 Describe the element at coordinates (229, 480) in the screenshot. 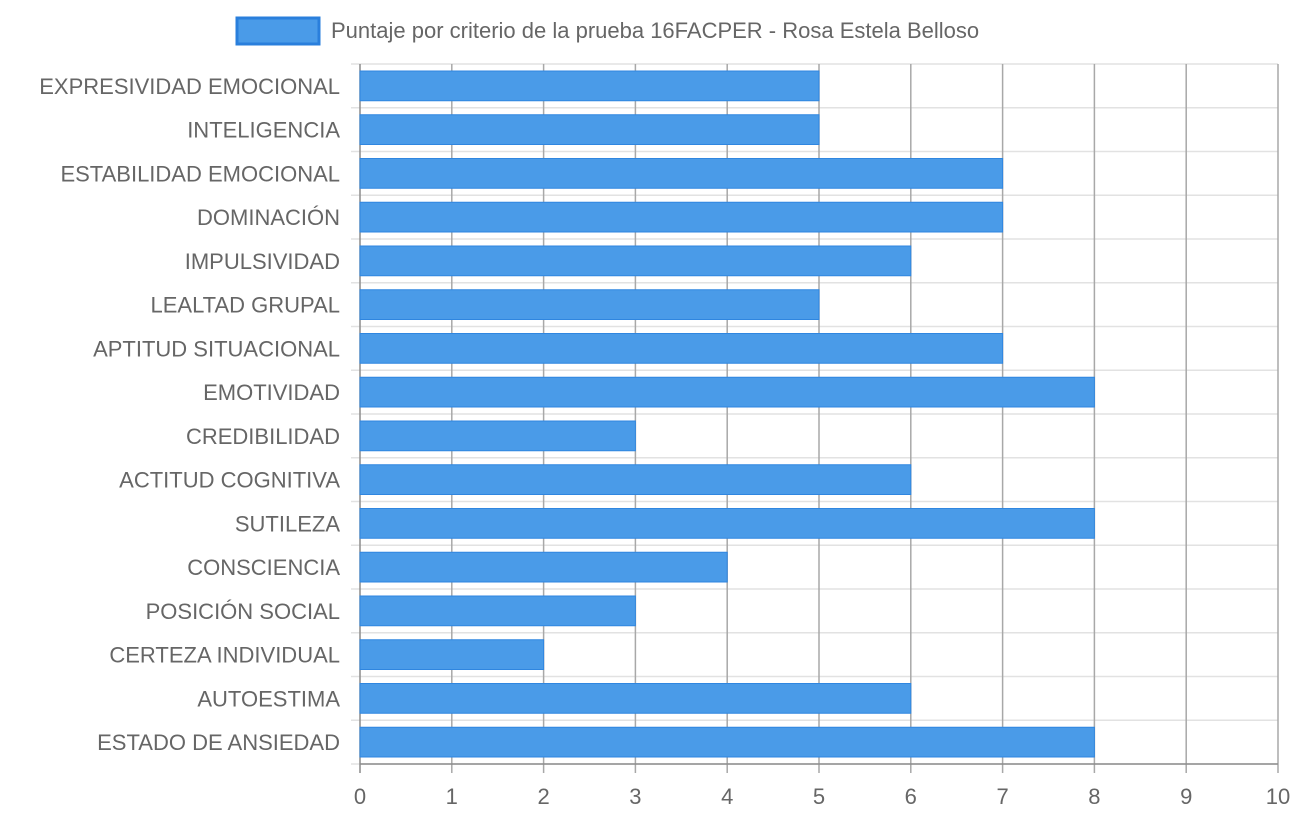

I see `category-label: ACTITUD COGNITIVA` at that location.